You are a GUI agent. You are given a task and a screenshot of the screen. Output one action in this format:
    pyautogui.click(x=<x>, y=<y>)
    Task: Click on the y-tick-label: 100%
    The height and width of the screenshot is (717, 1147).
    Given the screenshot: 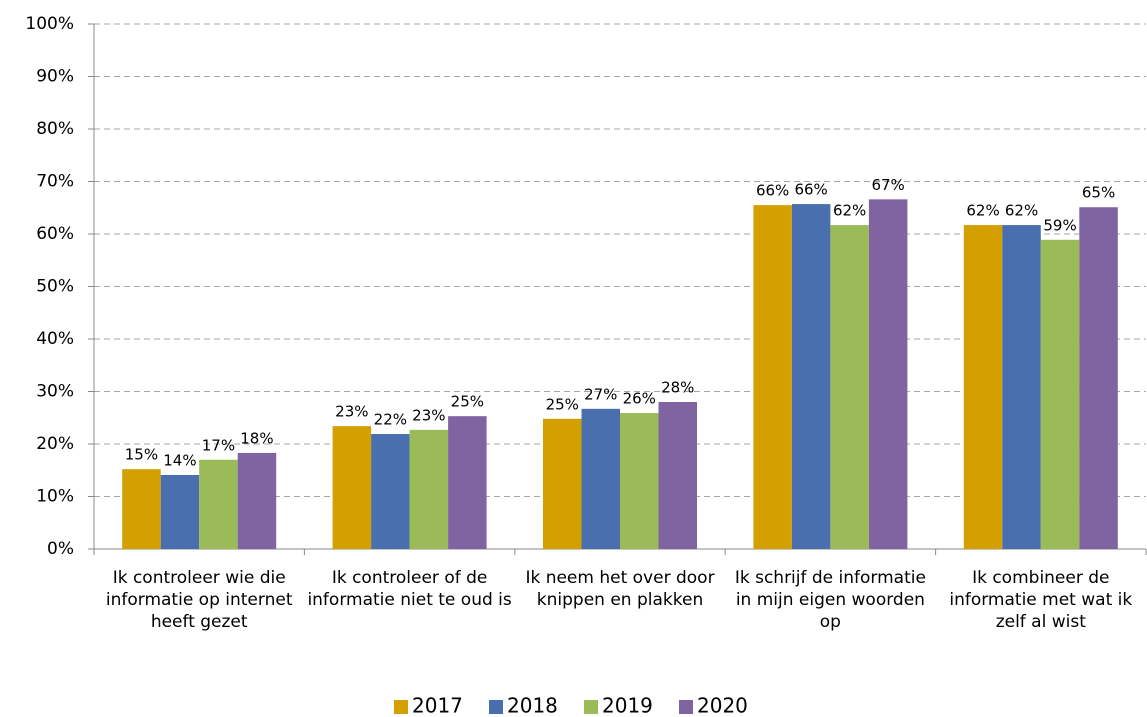 What is the action you would take?
    pyautogui.click(x=49, y=24)
    